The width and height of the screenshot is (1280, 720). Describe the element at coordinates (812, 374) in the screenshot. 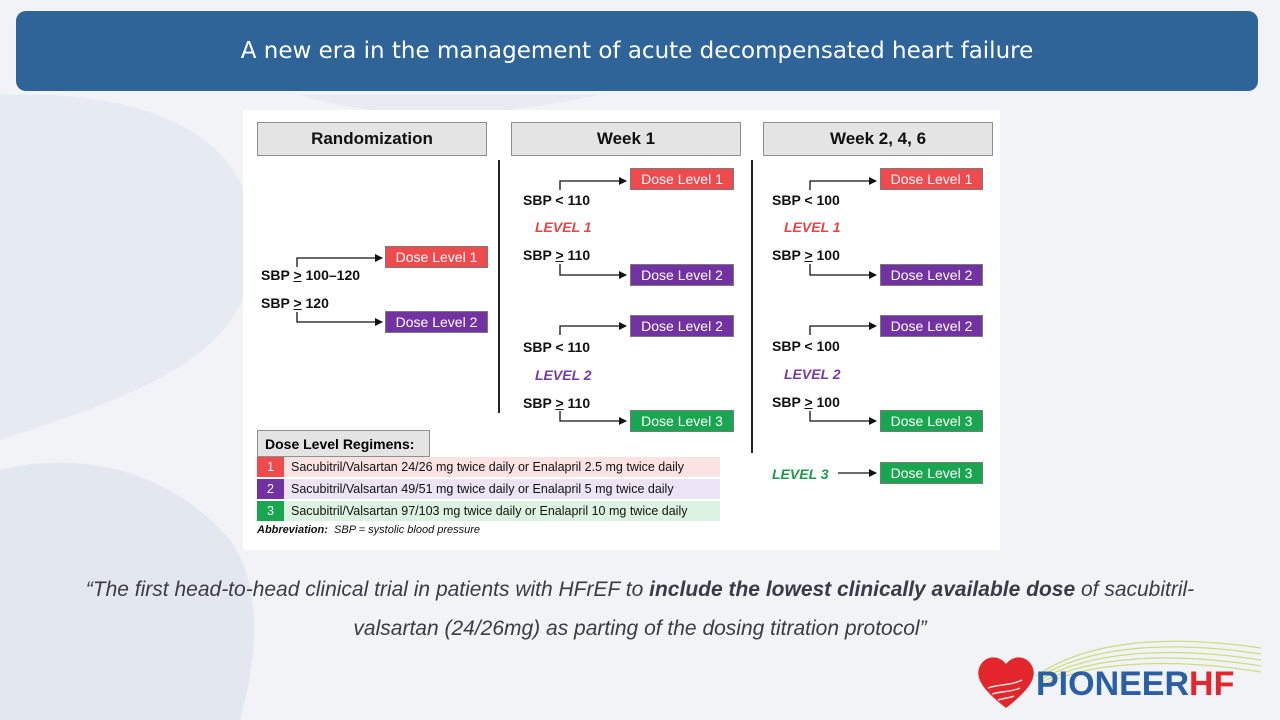

I see `w2-level2-label: LEVEL 2` at that location.